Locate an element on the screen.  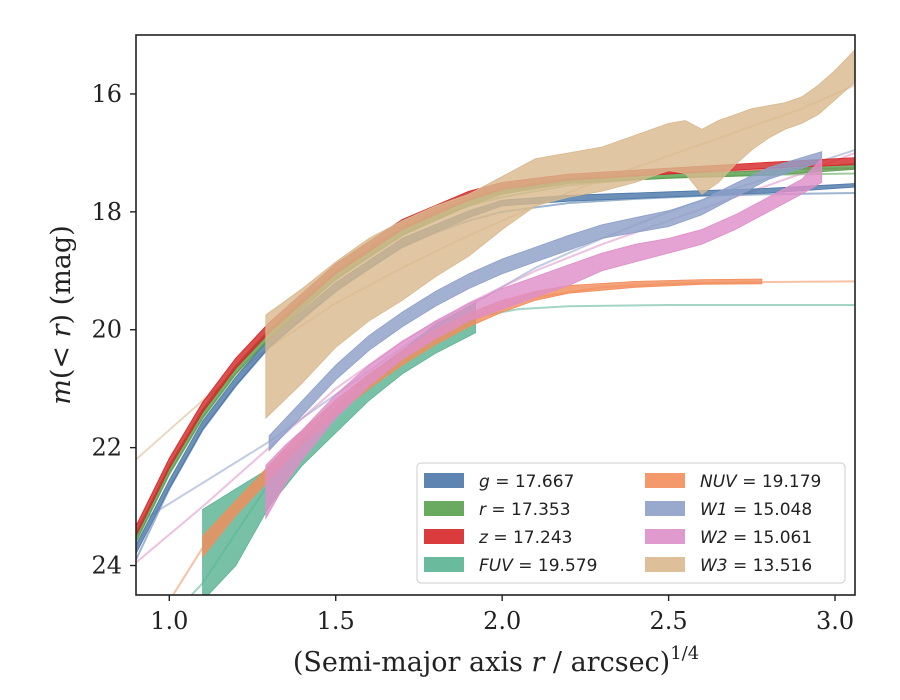
legend-label: W2 = 15.061 is located at coordinates (756, 538).